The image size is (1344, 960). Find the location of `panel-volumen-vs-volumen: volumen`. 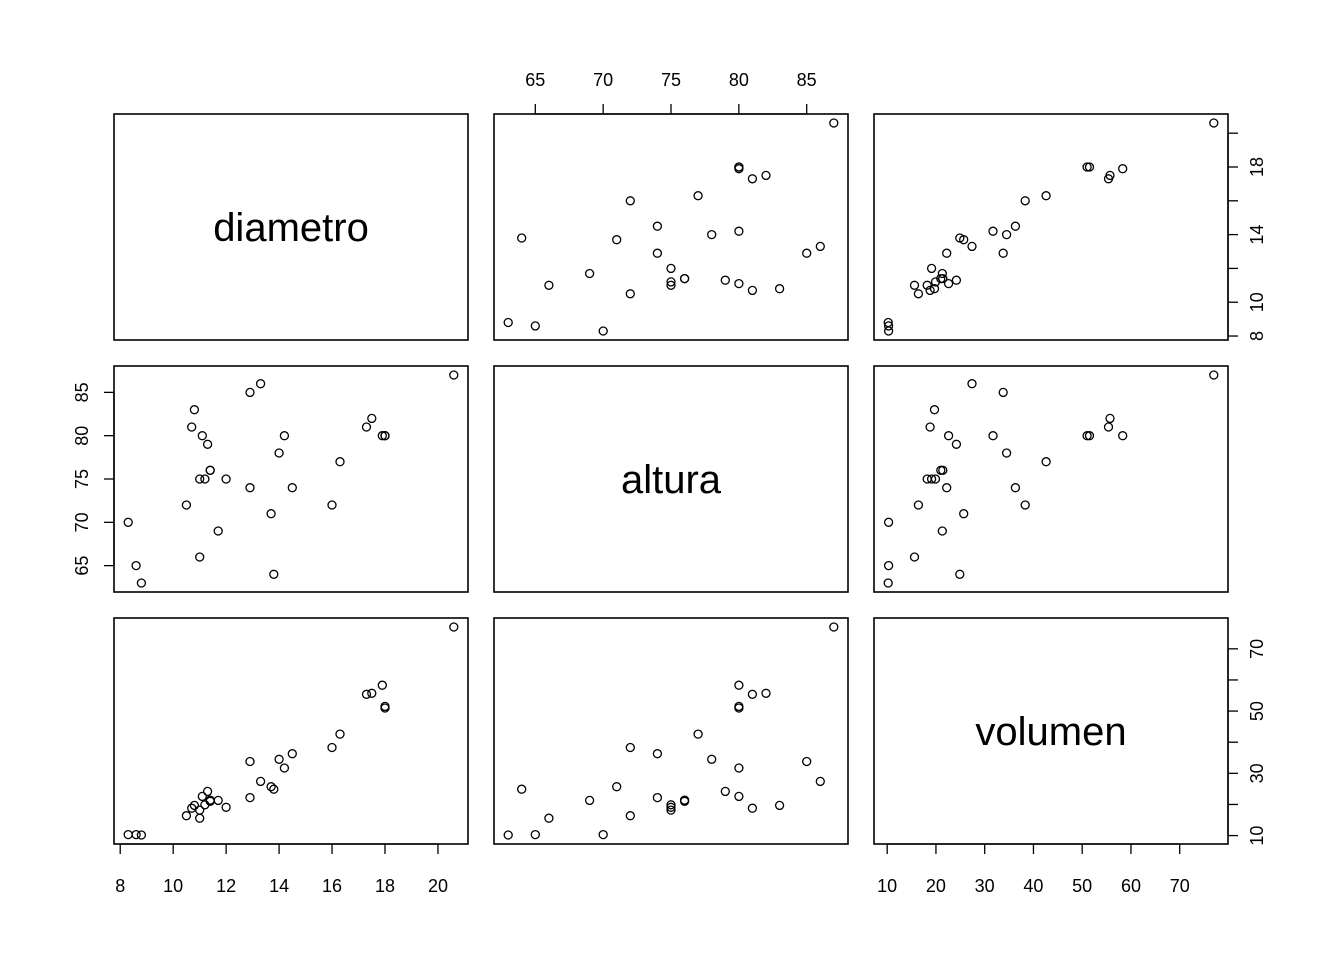

panel-volumen-vs-volumen: volumen is located at coordinates (1051, 731).